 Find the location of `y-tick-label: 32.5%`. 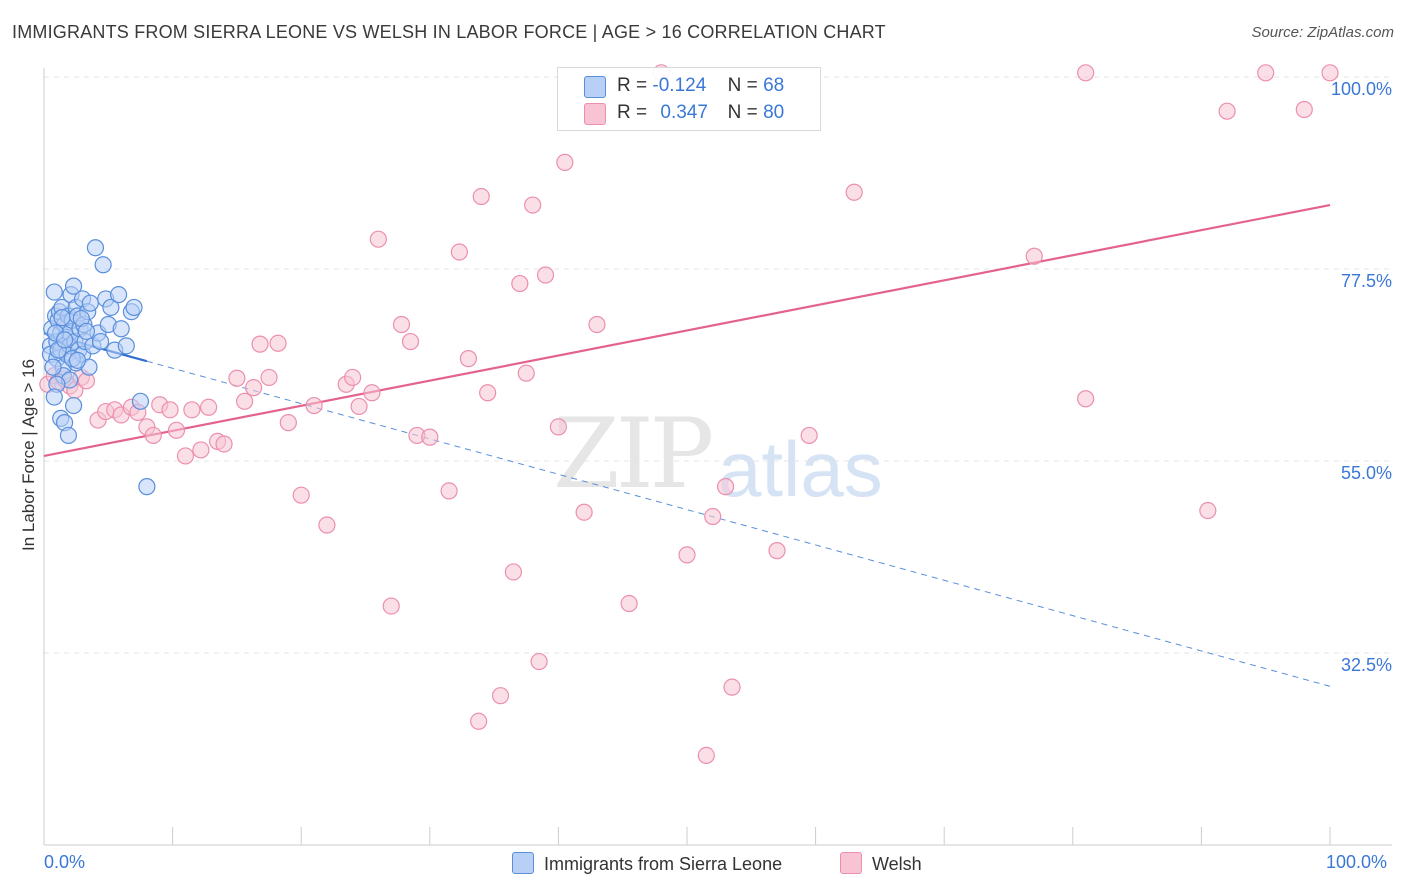

y-tick-label: 32.5% is located at coordinates (1366, 665).